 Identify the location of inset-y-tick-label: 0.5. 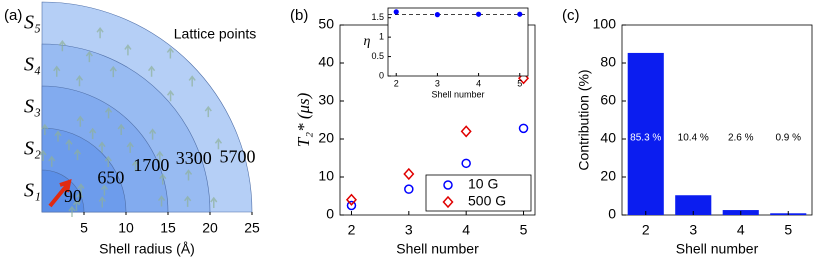
(377, 56).